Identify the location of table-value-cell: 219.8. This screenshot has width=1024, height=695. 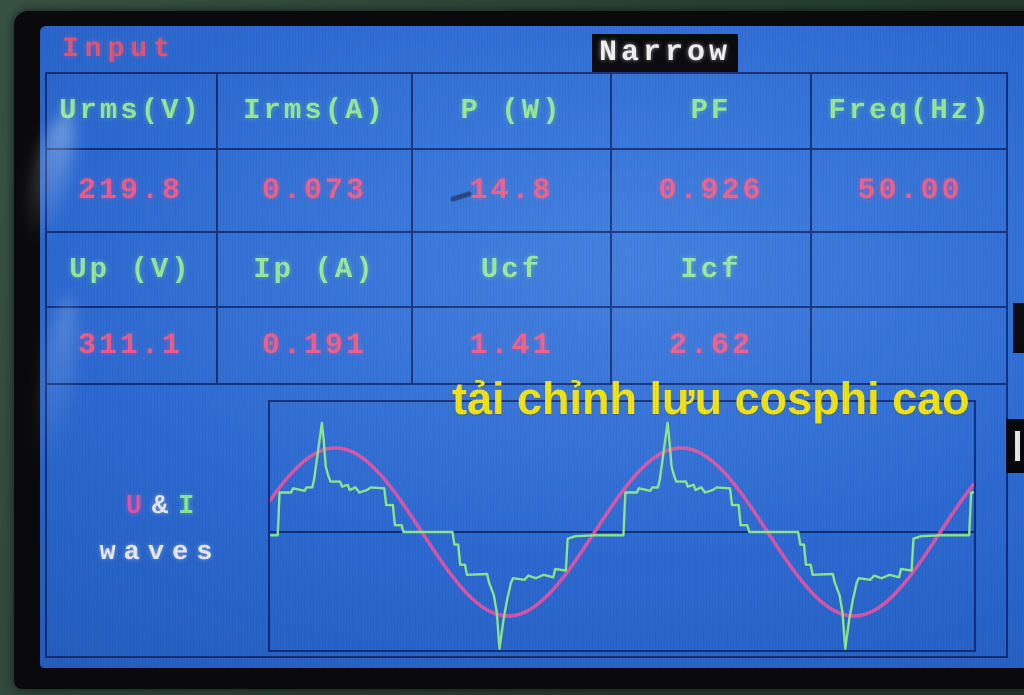
(131, 191).